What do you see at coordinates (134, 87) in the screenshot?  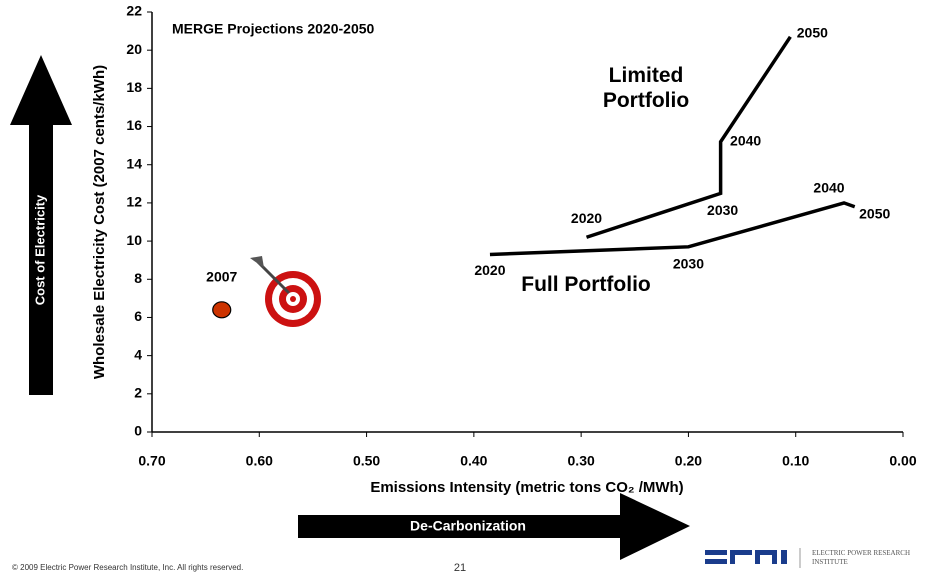 I see `y-tick-label: 18` at bounding box center [134, 87].